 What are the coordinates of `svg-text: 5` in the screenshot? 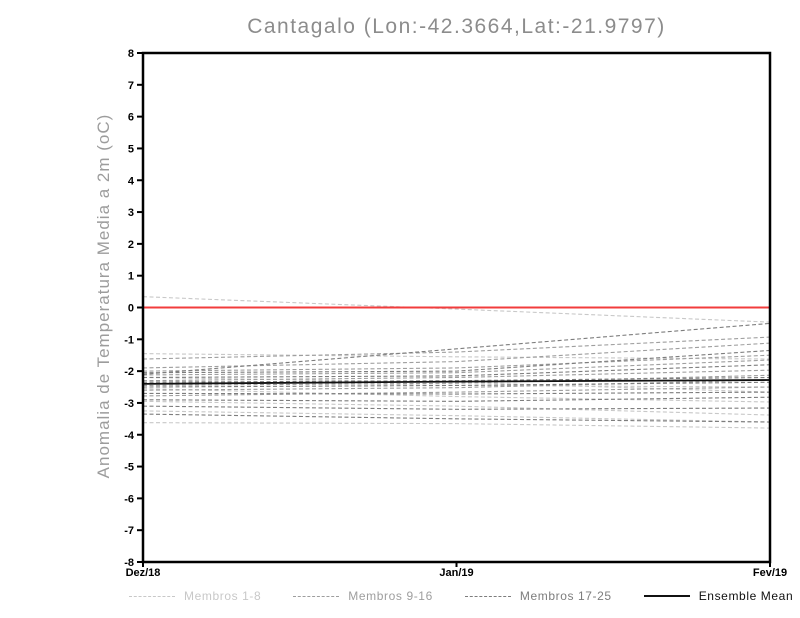 It's located at (131, 149).